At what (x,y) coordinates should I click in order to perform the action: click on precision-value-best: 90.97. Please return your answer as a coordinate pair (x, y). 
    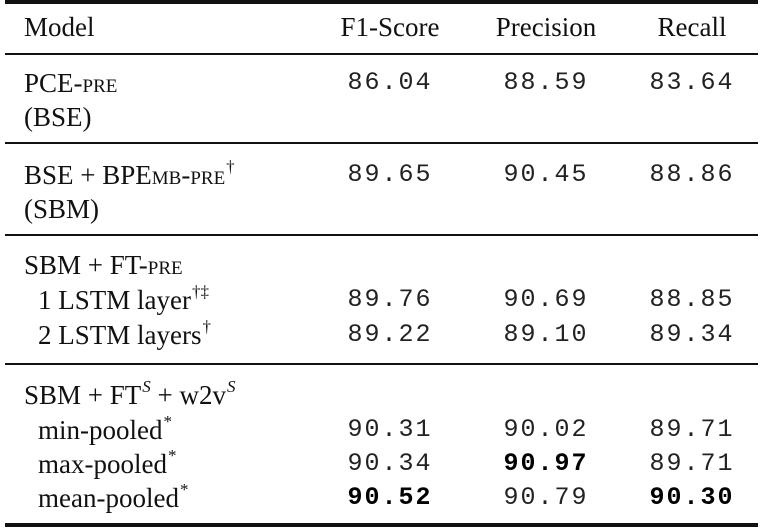
    Looking at the image, I should click on (546, 463).